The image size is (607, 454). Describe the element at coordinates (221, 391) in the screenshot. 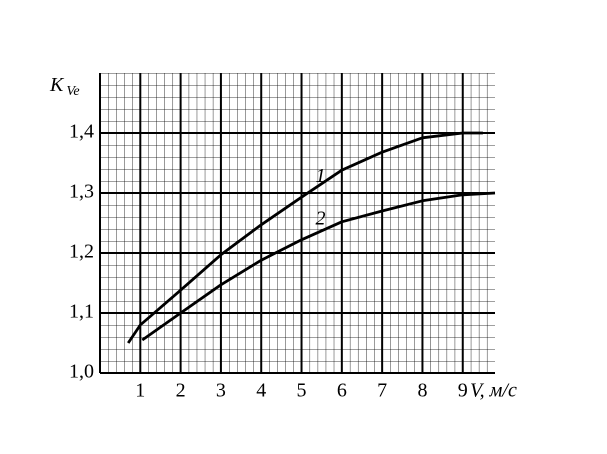

I see `x-tick-label: 3` at that location.